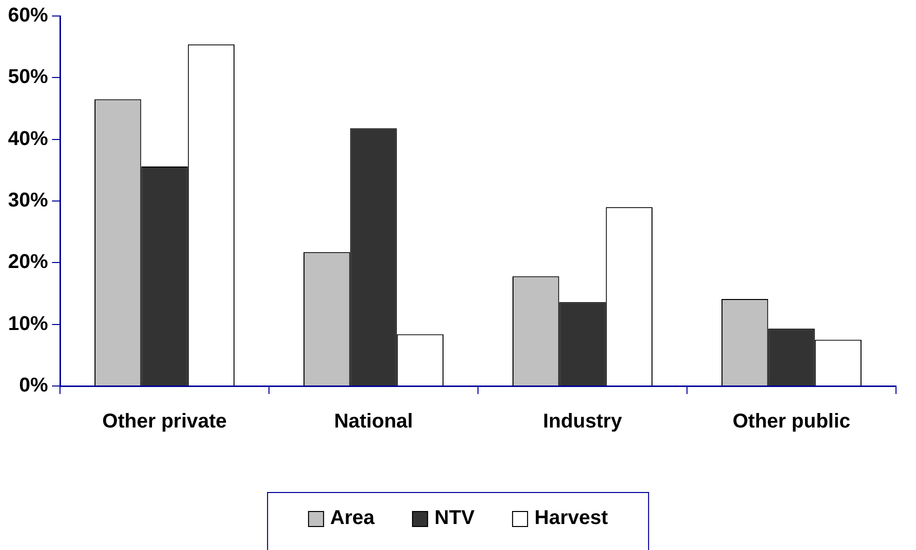 The width and height of the screenshot is (916, 550). What do you see at coordinates (28, 323) in the screenshot?
I see `y-tick-label: 10%` at bounding box center [28, 323].